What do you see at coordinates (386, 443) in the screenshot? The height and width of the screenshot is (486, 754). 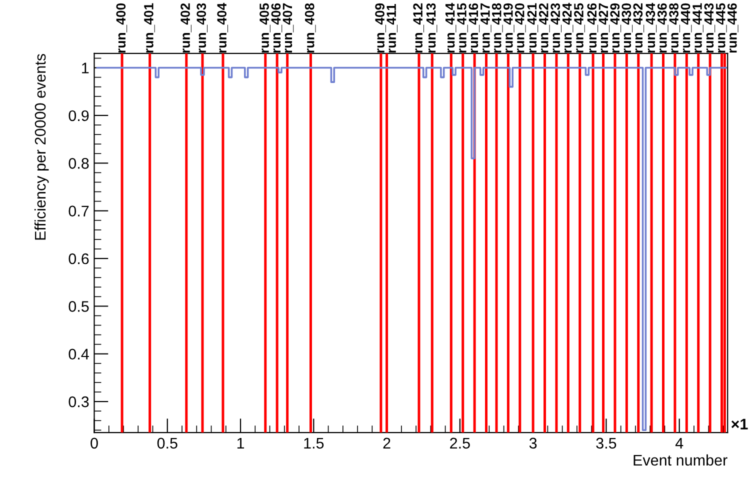 I see `x-tick-label: 2` at bounding box center [386, 443].